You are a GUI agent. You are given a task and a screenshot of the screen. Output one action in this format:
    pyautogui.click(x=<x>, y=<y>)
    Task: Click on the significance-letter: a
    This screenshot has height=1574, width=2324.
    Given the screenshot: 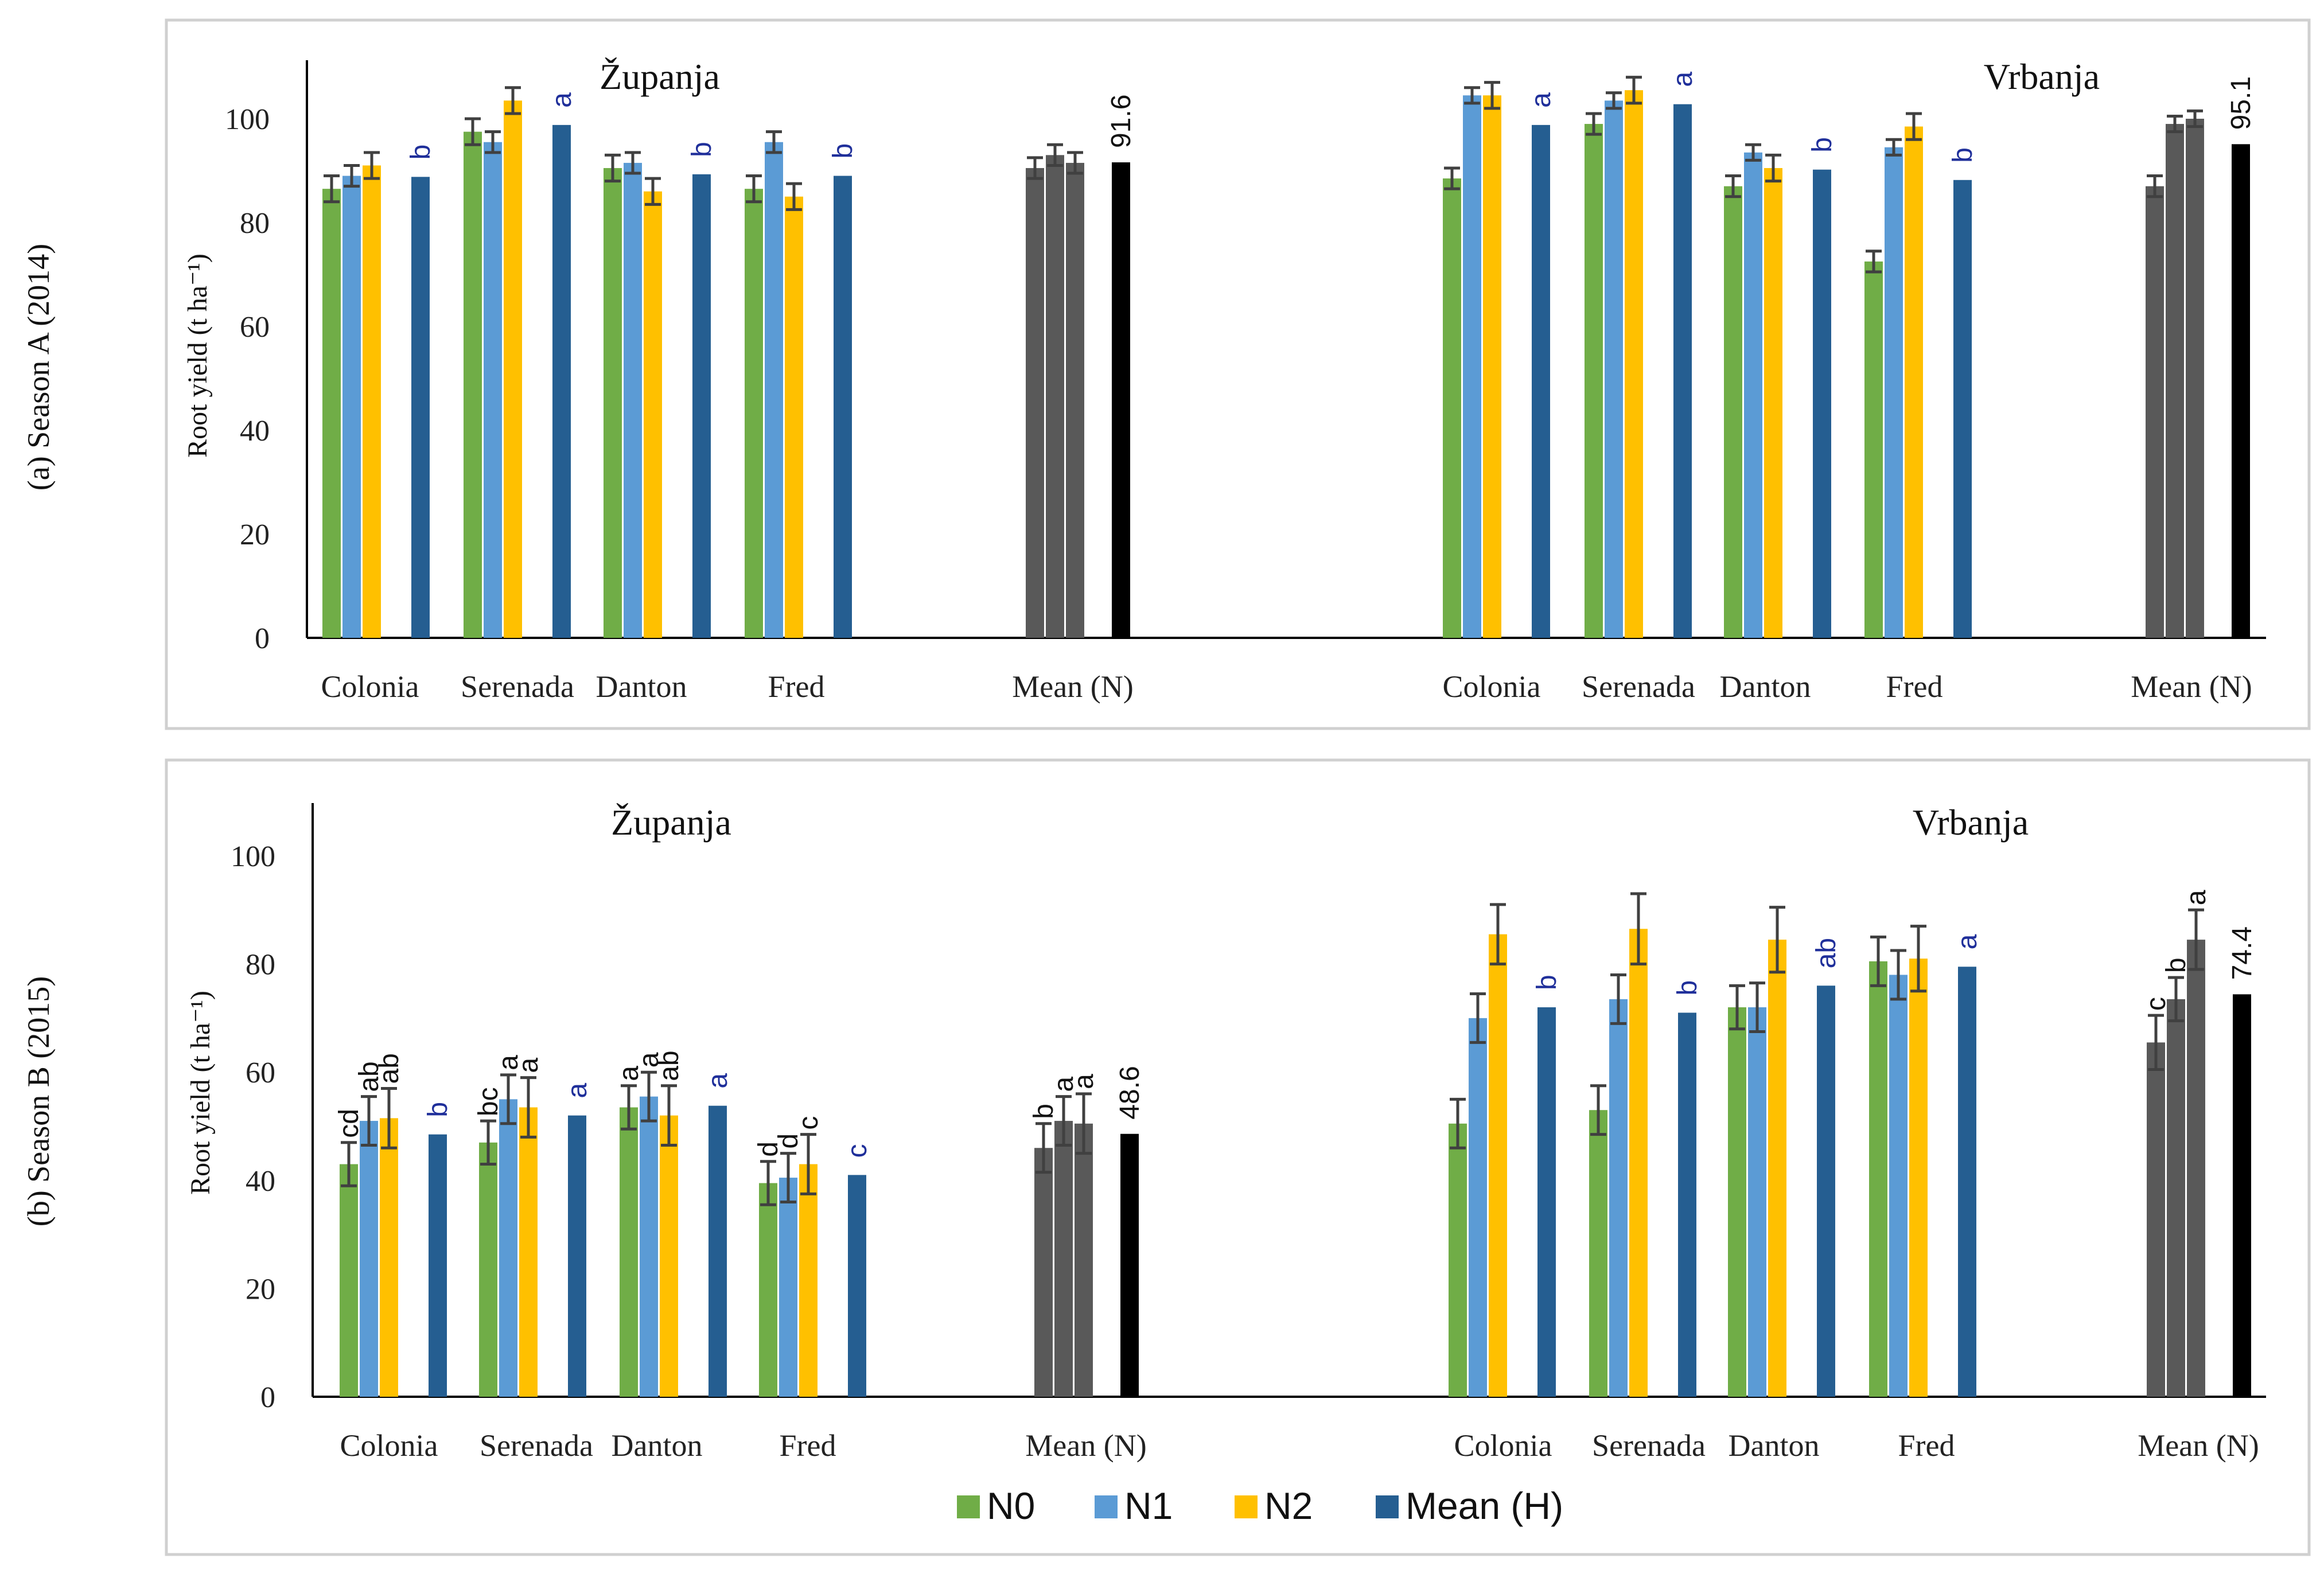 What is the action you would take?
    pyautogui.click(x=1683, y=80)
    